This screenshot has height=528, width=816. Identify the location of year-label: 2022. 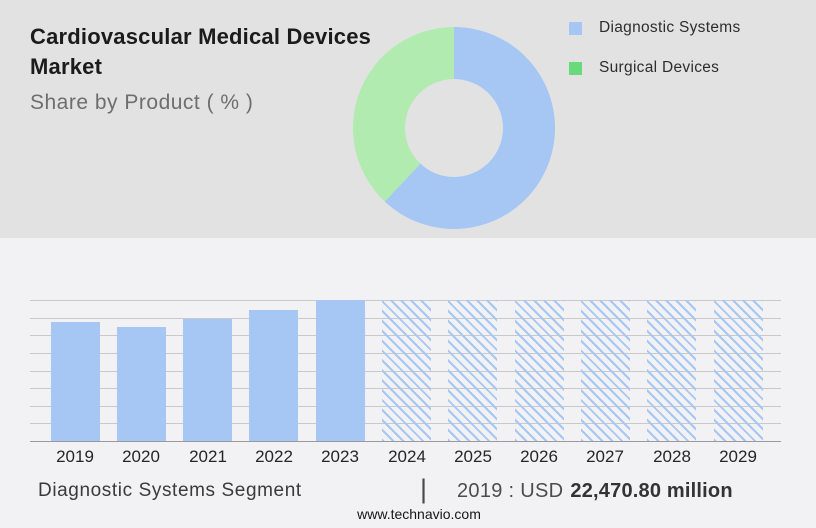
(274, 456).